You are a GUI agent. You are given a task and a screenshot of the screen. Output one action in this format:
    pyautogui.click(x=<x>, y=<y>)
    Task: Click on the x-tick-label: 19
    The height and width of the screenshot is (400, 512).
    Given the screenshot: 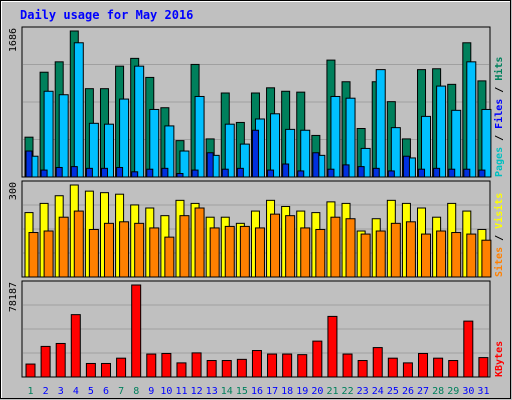 What is the action you would take?
    pyautogui.click(x=302, y=391)
    